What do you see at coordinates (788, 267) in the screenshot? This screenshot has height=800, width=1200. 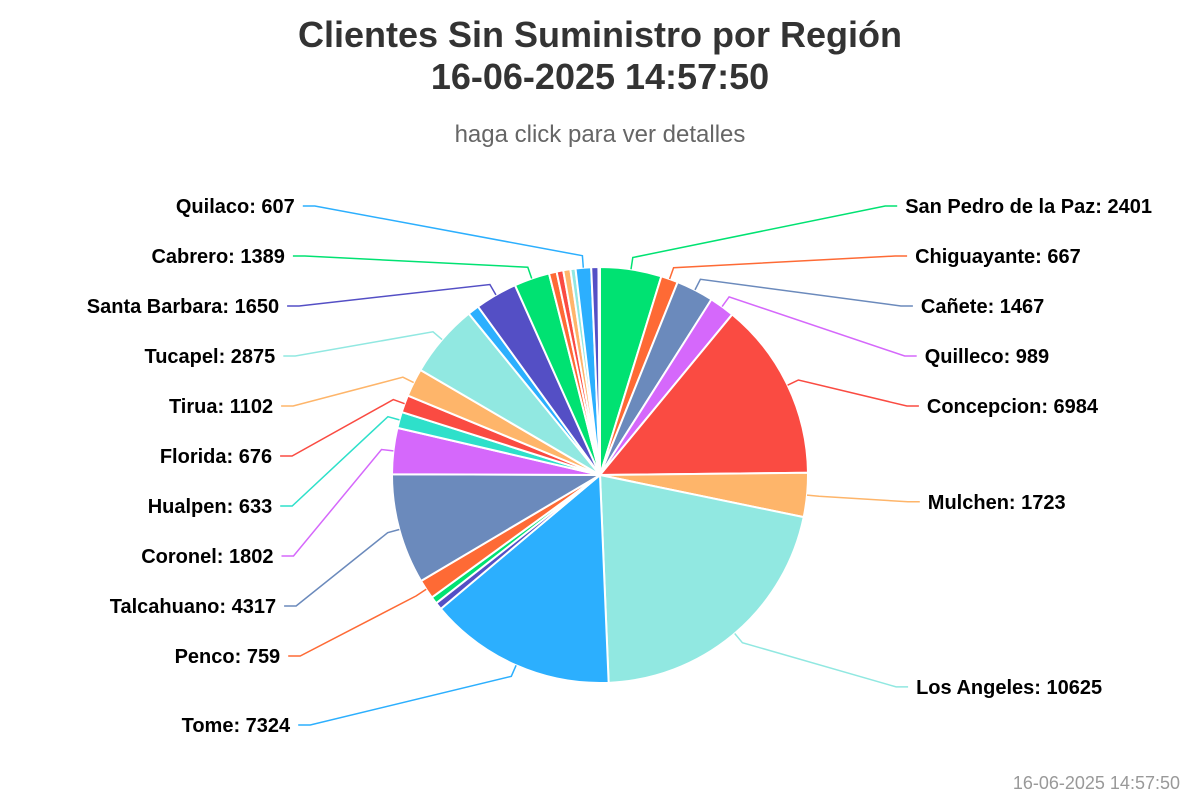 I see `connector-chiguayante` at bounding box center [788, 267].